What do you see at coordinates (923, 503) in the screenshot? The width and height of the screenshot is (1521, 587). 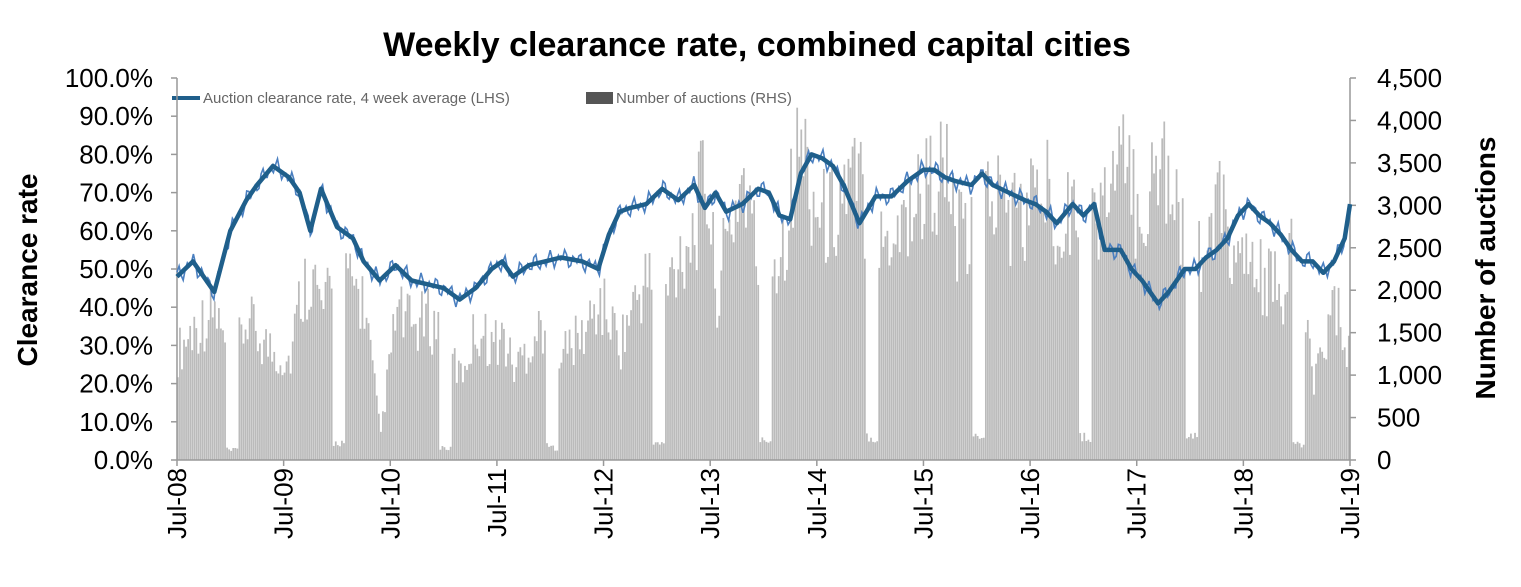 I see `x-tick-label: Jul-15` at bounding box center [923, 503].